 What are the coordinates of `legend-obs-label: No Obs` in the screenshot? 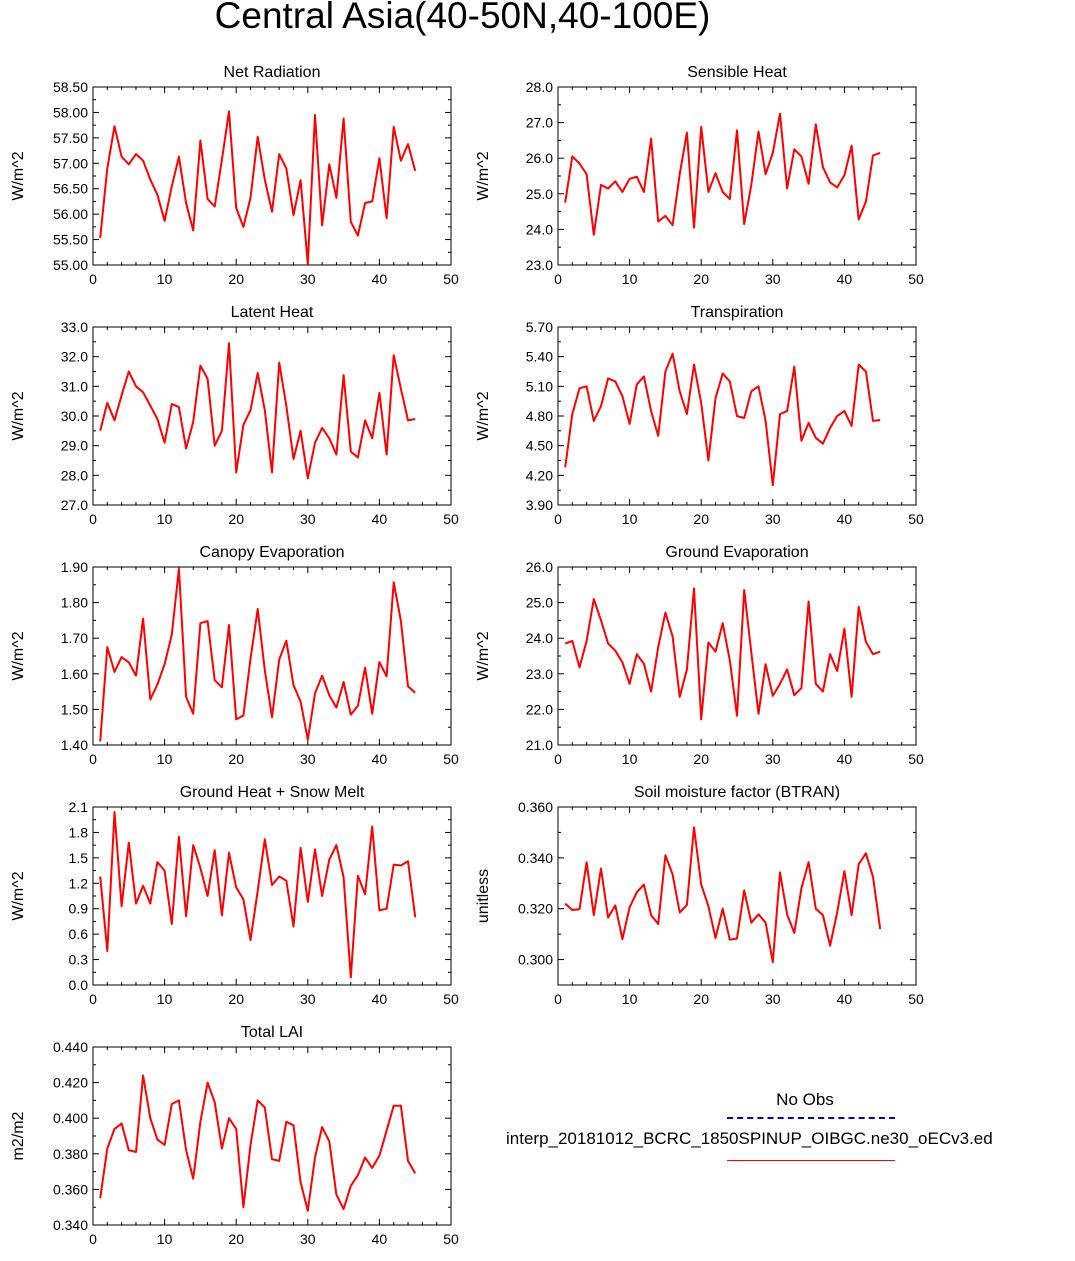 It's located at (805, 1099).